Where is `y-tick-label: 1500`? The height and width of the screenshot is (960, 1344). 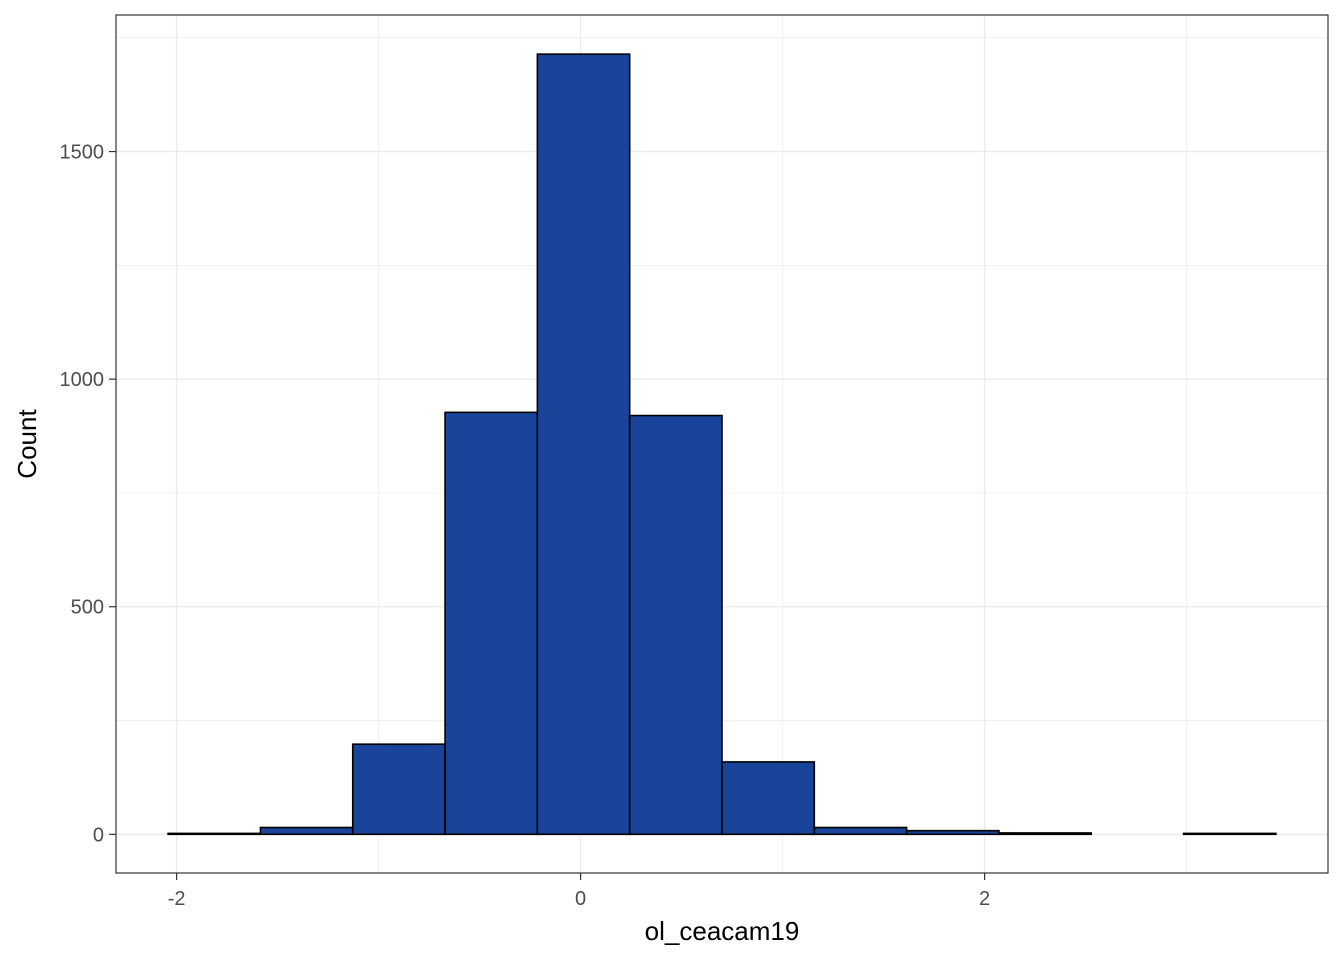
y-tick-label: 1500 is located at coordinates (82, 153).